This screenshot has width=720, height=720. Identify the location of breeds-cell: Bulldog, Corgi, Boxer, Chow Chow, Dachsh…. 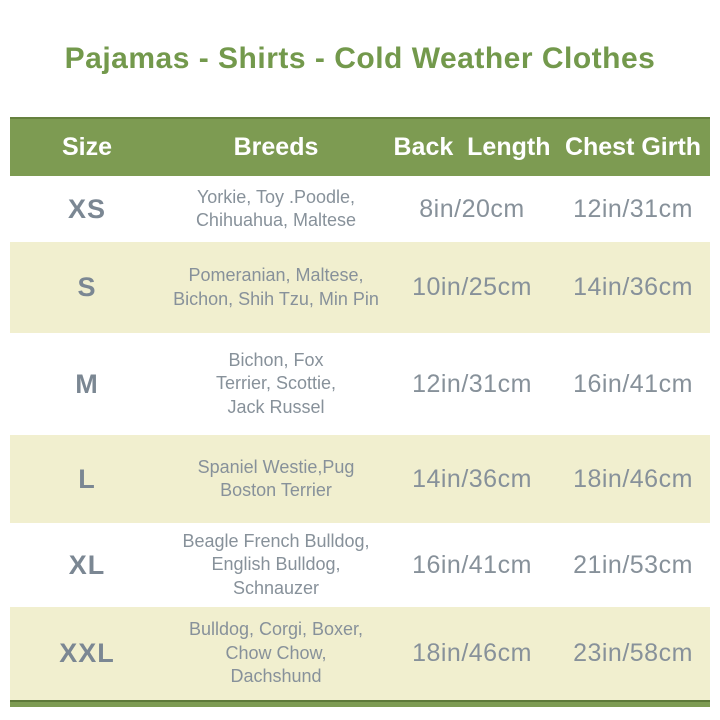
(276, 653).